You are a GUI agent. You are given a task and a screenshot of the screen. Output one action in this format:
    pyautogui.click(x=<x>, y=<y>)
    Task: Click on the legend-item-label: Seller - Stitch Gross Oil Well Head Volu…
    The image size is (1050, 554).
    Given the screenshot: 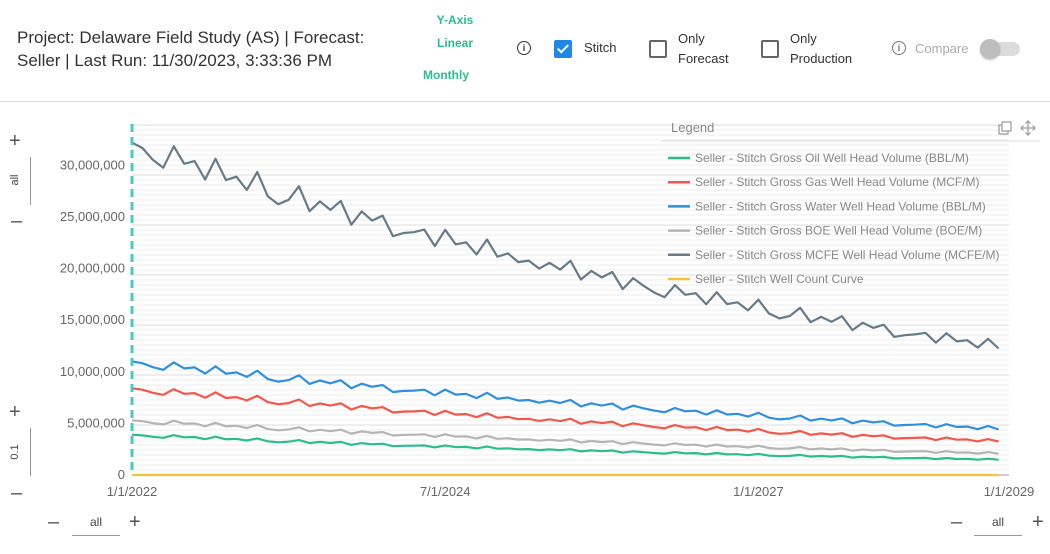 What is the action you would take?
    pyautogui.click(x=832, y=158)
    